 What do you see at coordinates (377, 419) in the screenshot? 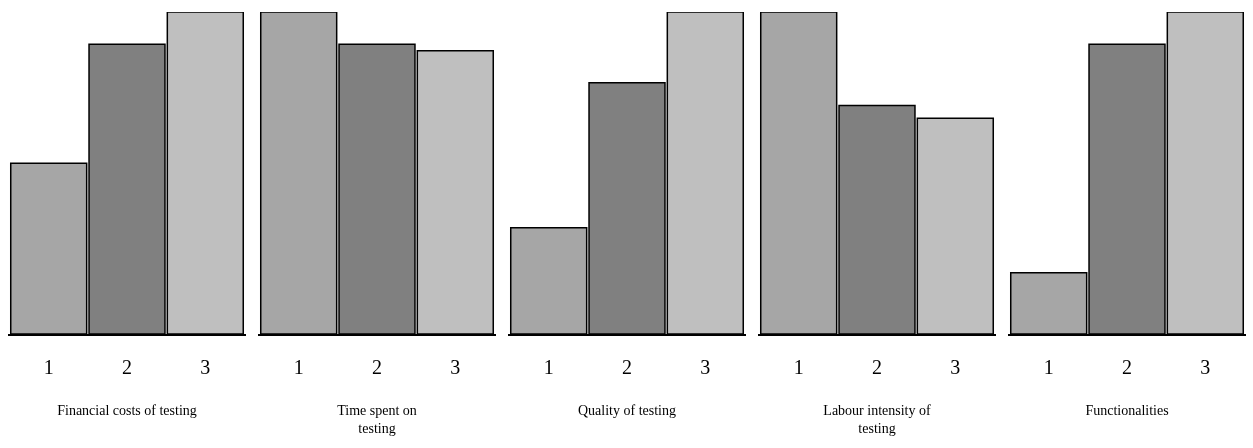
I see `x-axis-title: Time spent on testing` at bounding box center [377, 419].